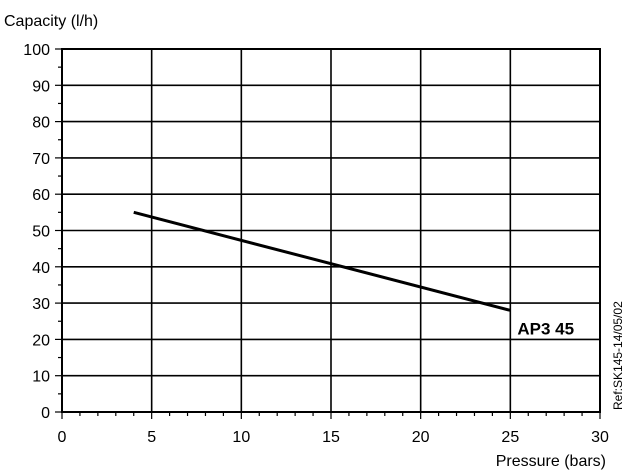  Describe the element at coordinates (41, 86) in the screenshot. I see `y-tick-label-90: 90` at that location.